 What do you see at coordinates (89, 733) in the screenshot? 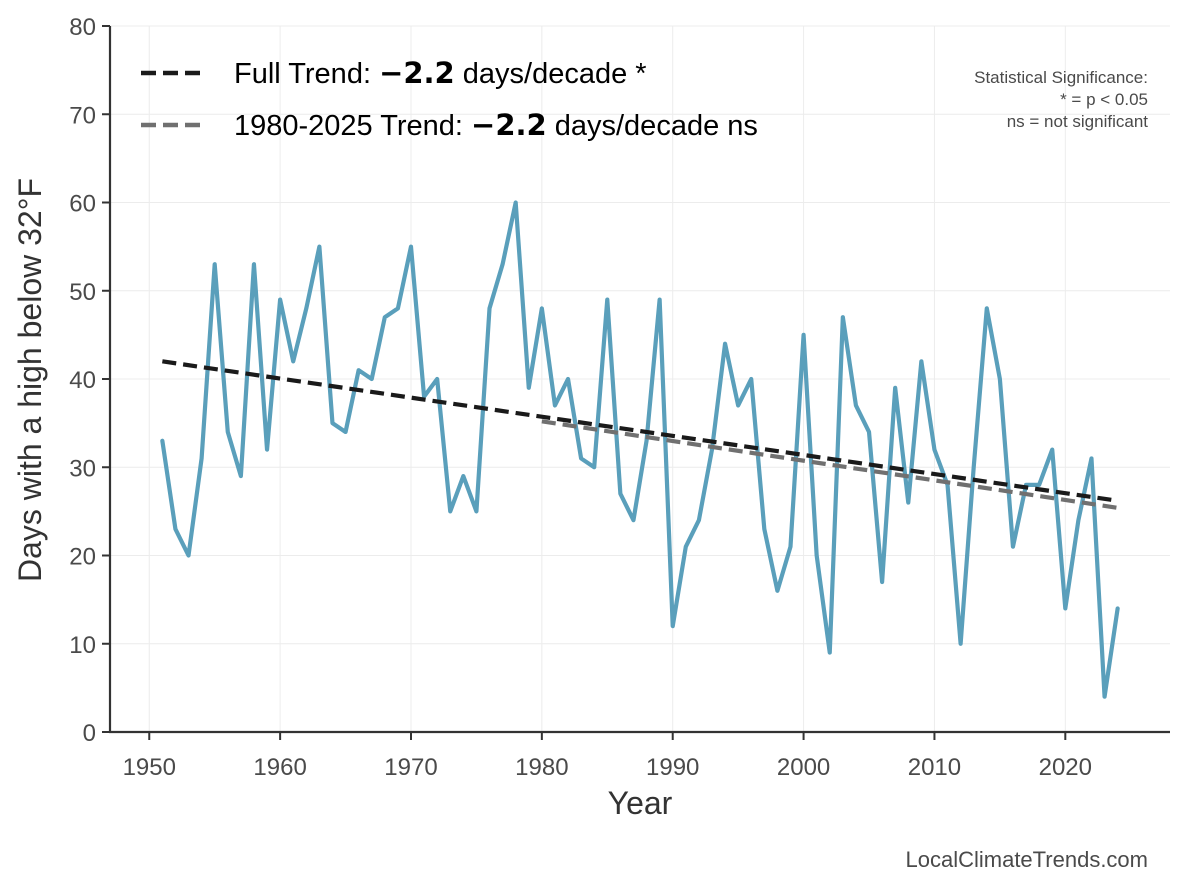
I see `y-tick-label: 0` at bounding box center [89, 733].